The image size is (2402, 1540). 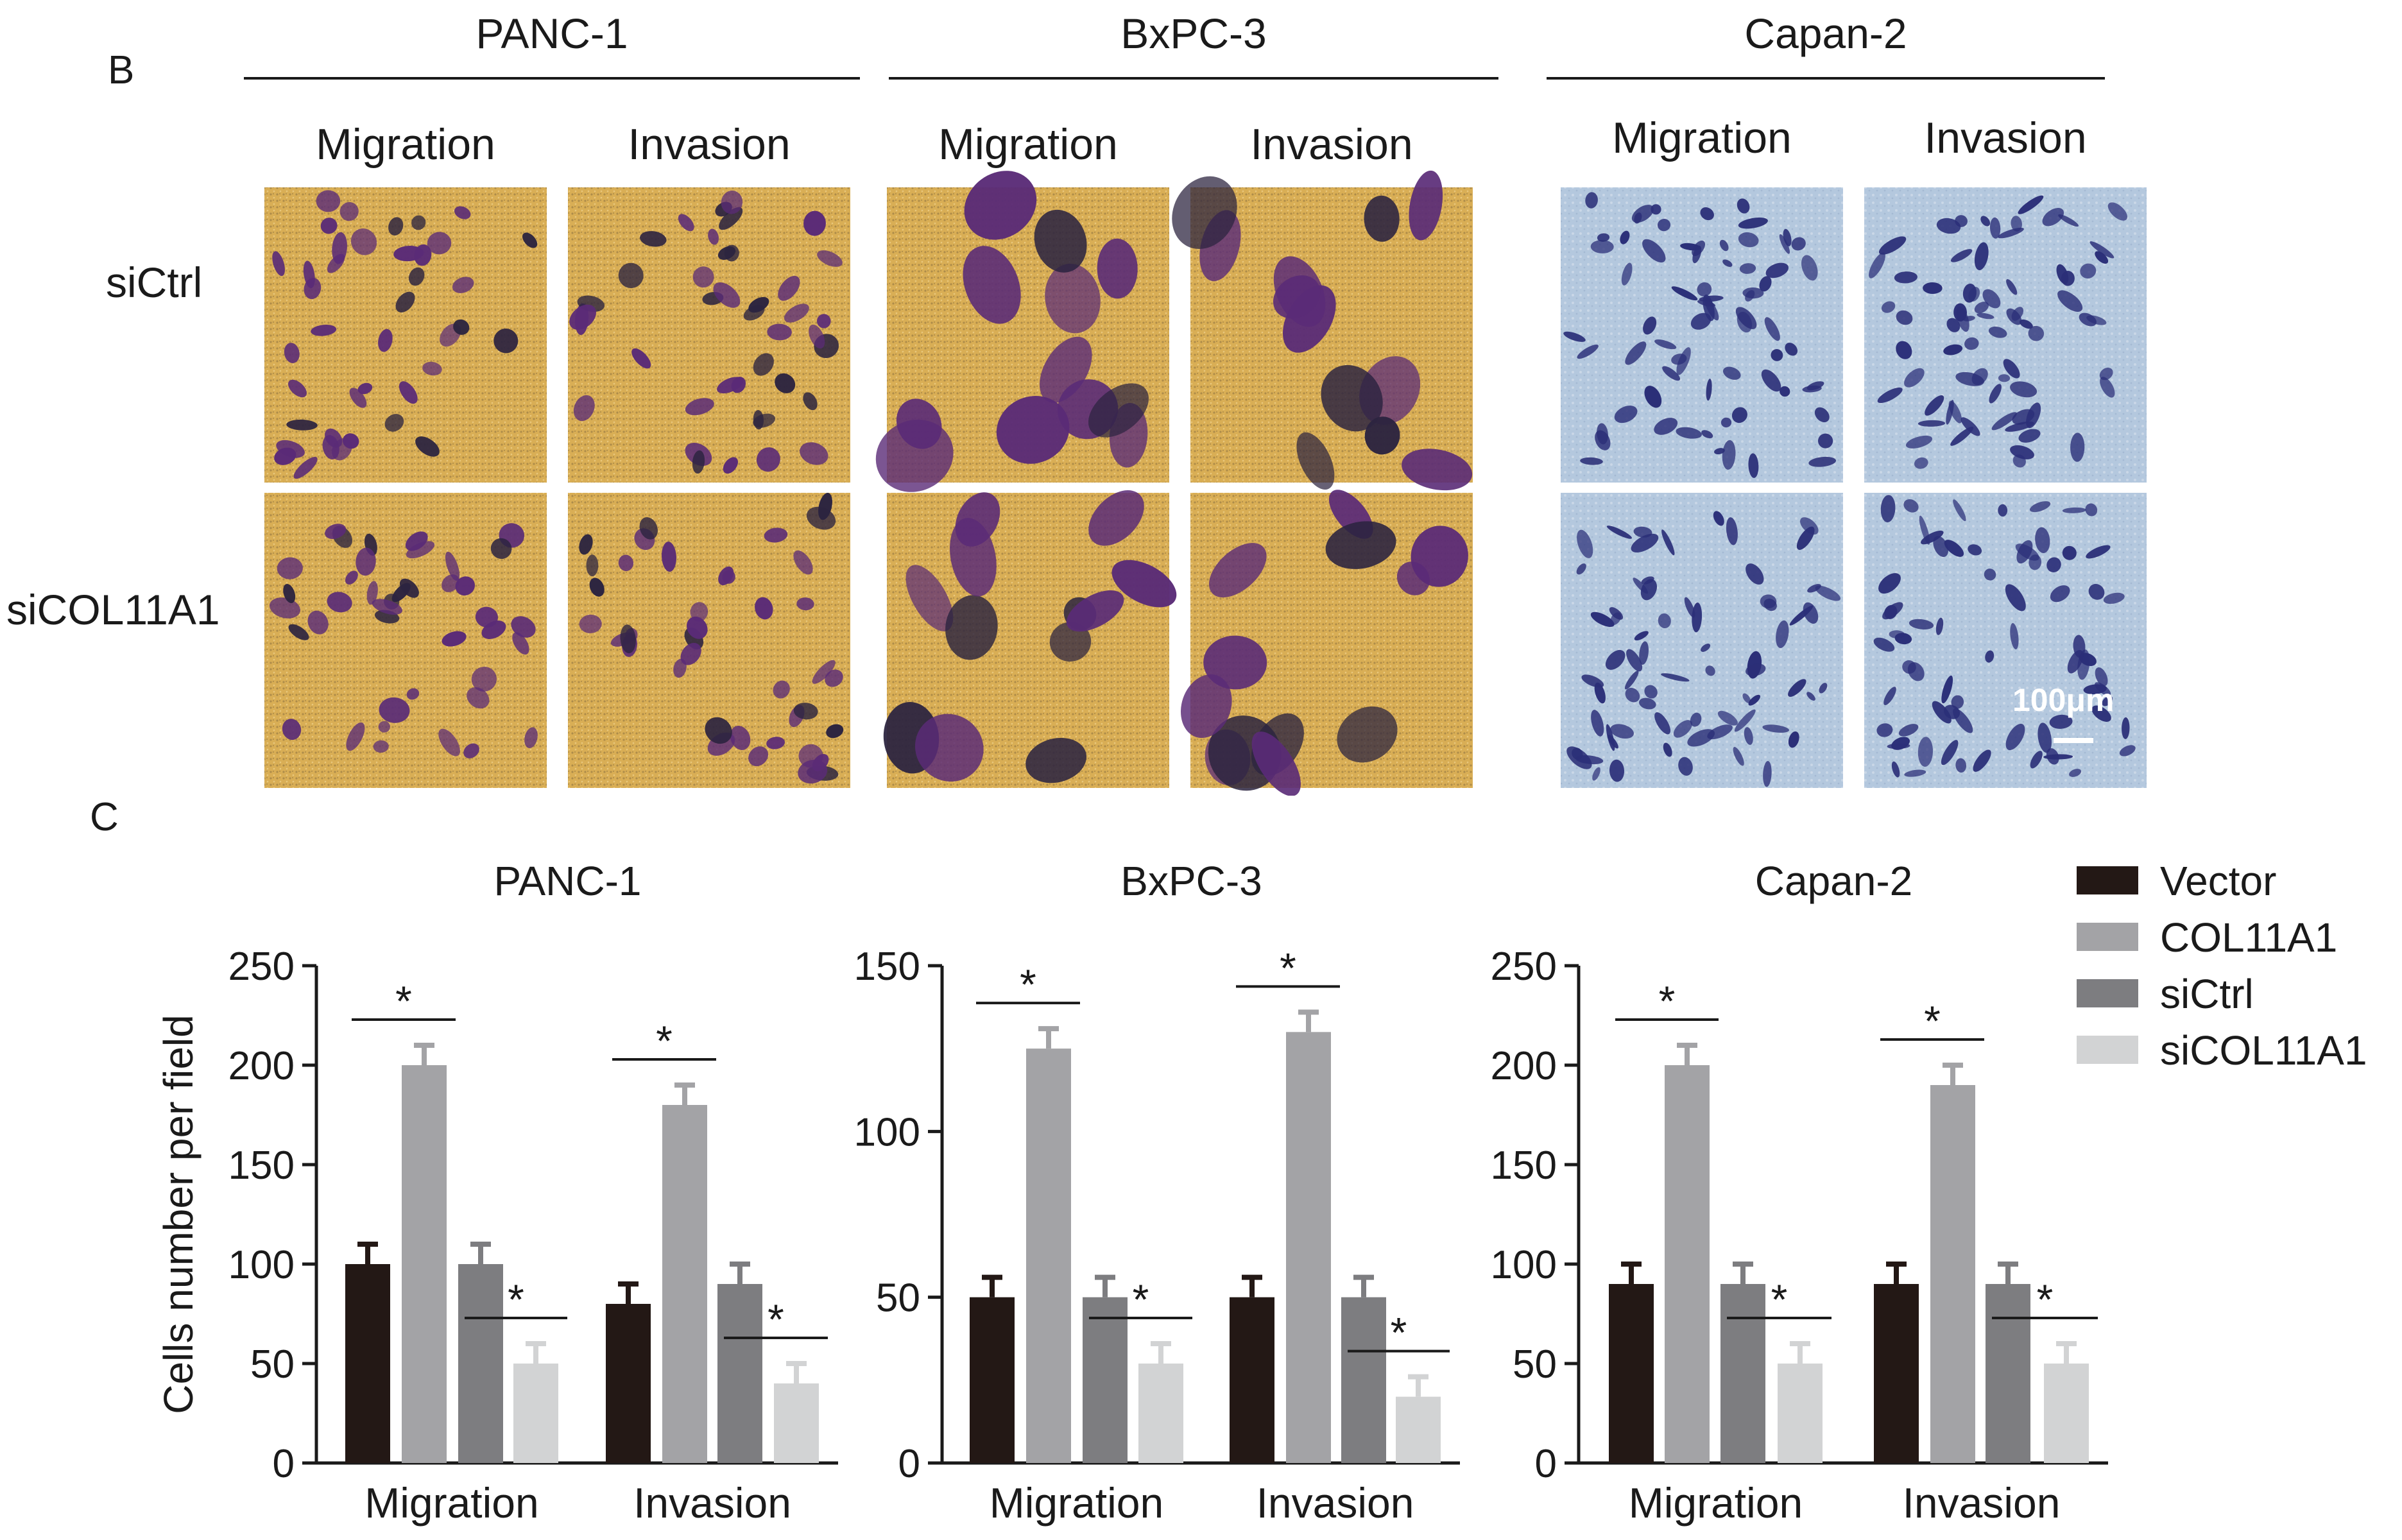 What do you see at coordinates (1331, 145) in the screenshot?
I see `bxpc3-invasion-label: Invasion` at bounding box center [1331, 145].